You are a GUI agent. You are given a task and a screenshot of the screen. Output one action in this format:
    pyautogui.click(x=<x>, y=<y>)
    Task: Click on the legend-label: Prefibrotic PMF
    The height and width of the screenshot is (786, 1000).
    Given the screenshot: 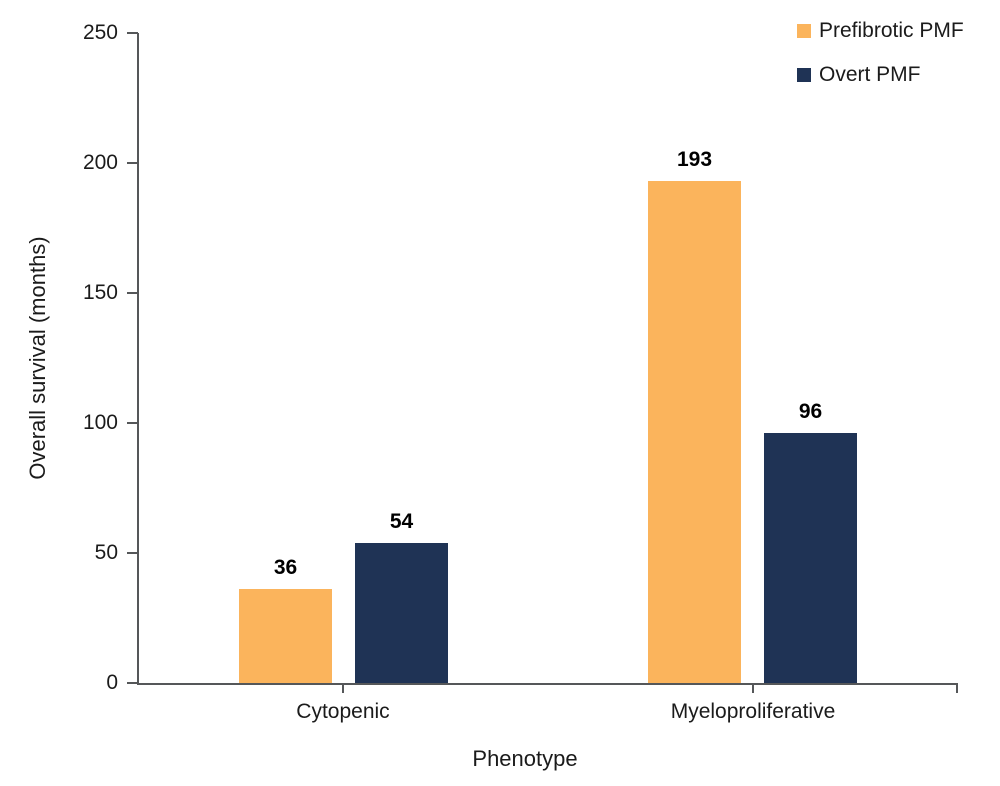 What is the action you would take?
    pyautogui.click(x=891, y=30)
    